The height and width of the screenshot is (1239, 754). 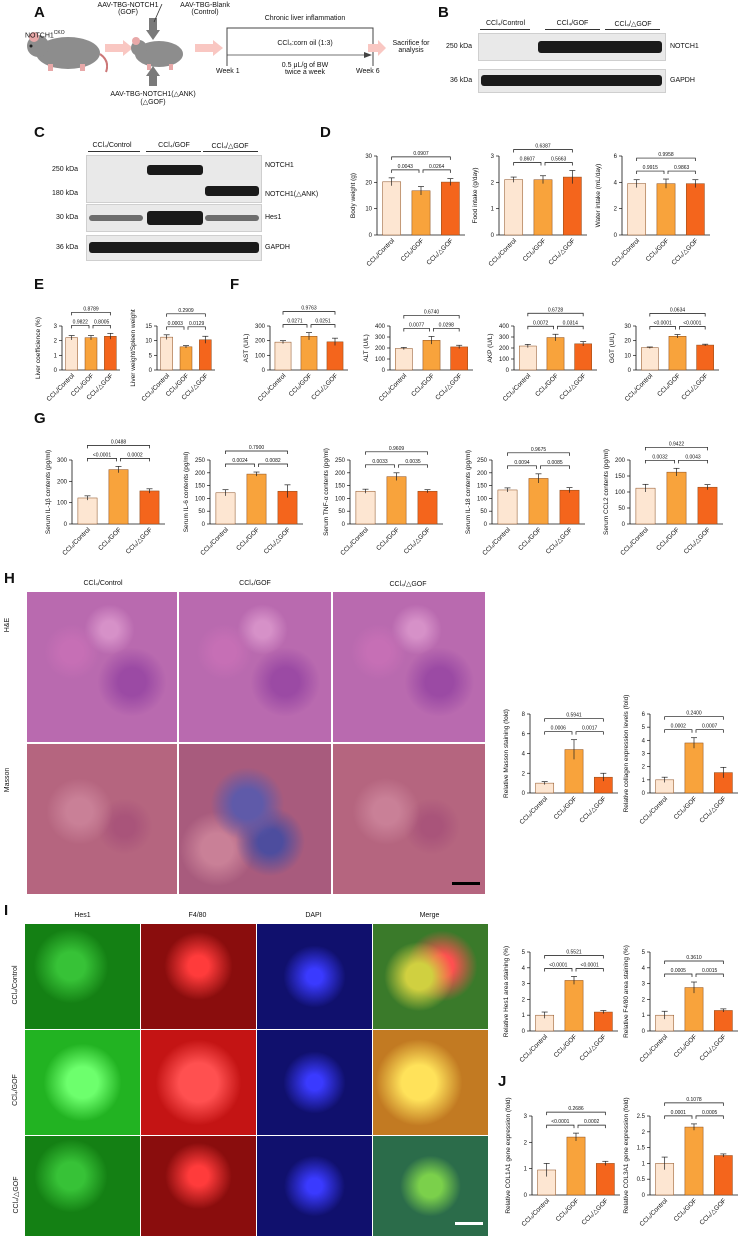 I want to click on if-col-2: DAPI, so click(x=313, y=915).